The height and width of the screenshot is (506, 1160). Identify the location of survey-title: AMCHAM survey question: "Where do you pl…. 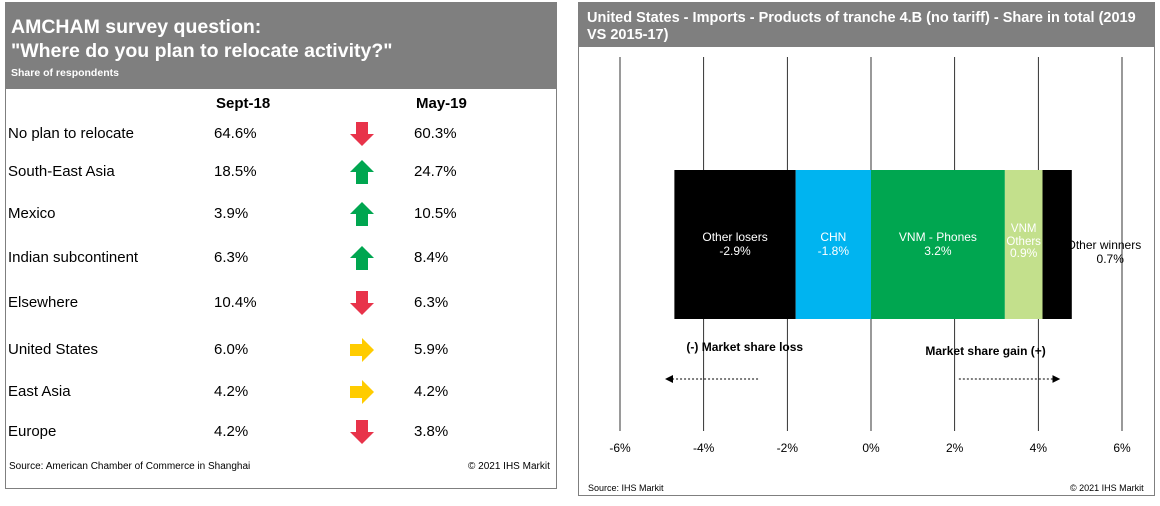
(202, 39).